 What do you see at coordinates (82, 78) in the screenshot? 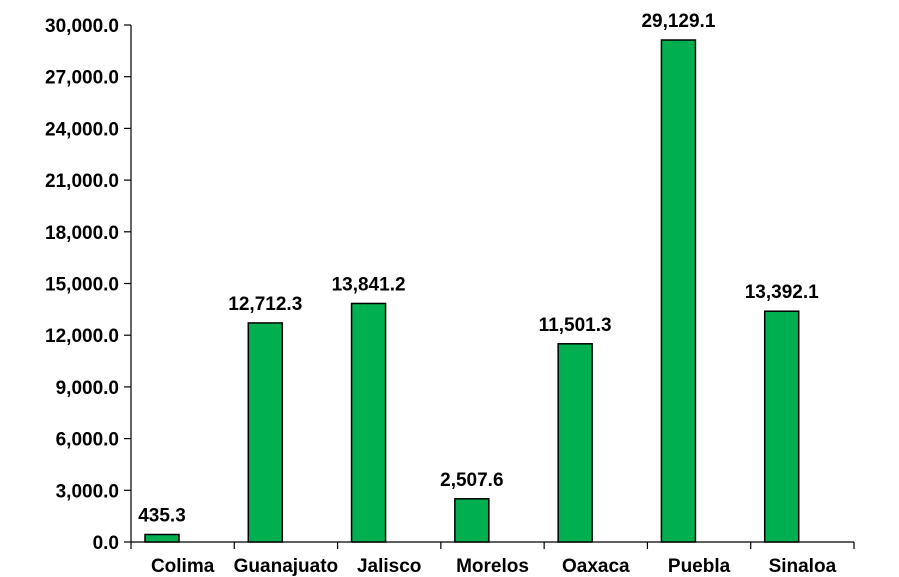
I see `y-tick-label: 27,000.0` at bounding box center [82, 78].